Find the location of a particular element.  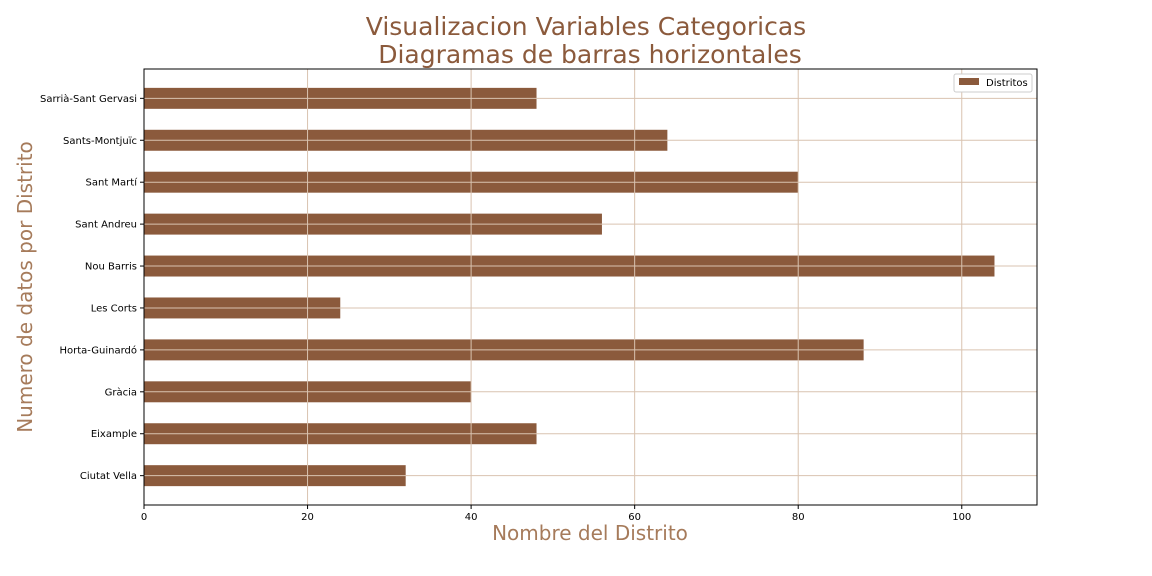

y-tick-label-6: Sant Andreu is located at coordinates (106, 225).